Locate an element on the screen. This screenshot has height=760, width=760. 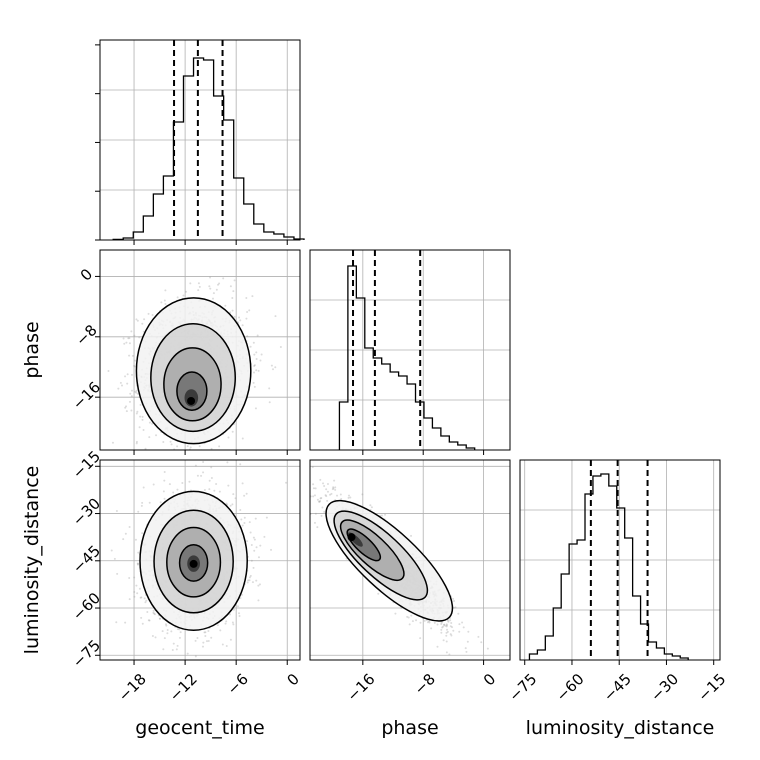
density-peak-geocent_time-vs-phase is located at coordinates (191, 400).